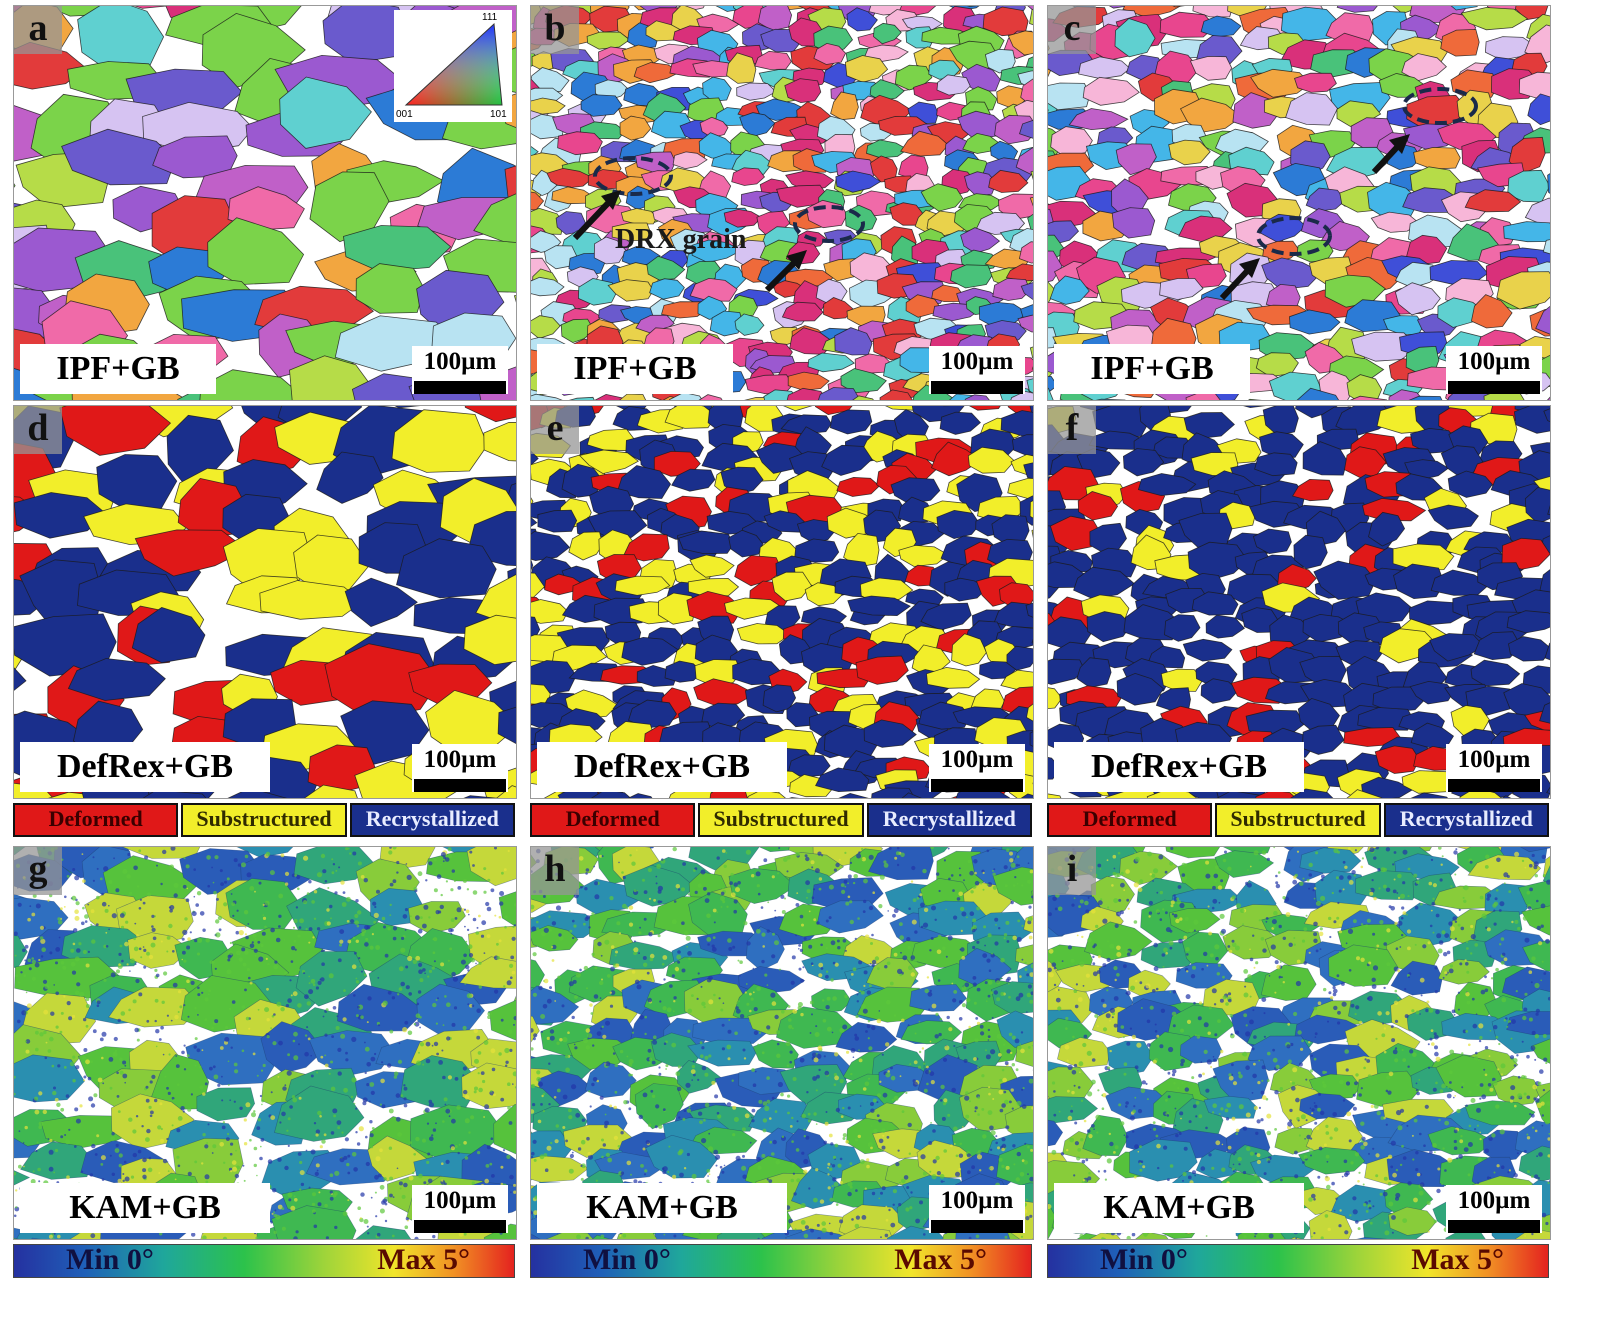 The width and height of the screenshot is (1600, 1323). I want to click on scale-bar-b: 100µm, so click(977, 370).